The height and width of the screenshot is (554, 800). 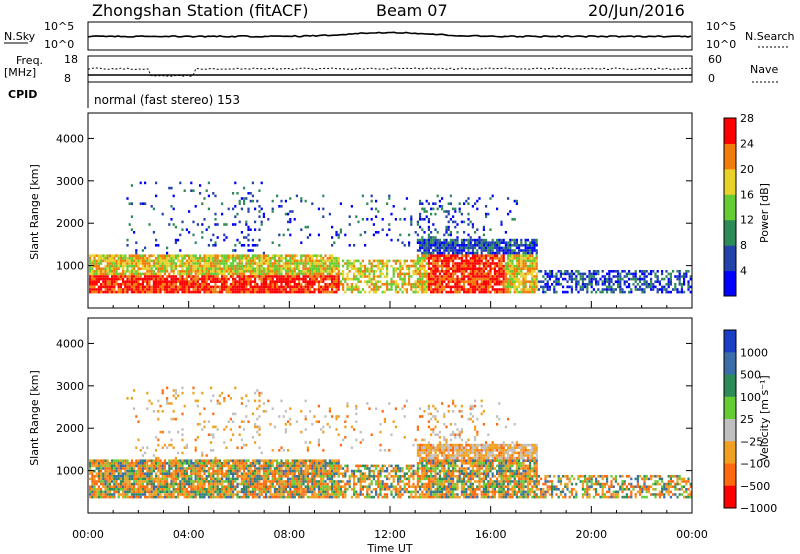 What do you see at coordinates (730, 131) in the screenshot?
I see `colorbar-swatch` at bounding box center [730, 131].